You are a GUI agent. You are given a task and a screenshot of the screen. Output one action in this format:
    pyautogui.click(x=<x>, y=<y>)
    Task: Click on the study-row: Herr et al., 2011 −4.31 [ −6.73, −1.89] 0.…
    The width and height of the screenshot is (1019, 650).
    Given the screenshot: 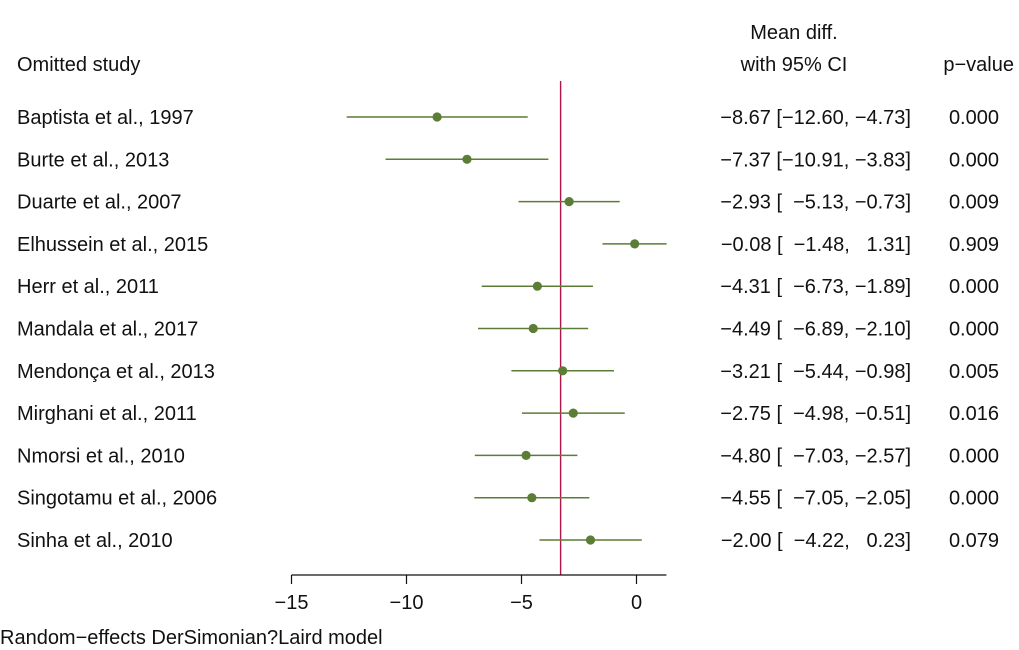 What is the action you would take?
    pyautogui.click(x=508, y=287)
    